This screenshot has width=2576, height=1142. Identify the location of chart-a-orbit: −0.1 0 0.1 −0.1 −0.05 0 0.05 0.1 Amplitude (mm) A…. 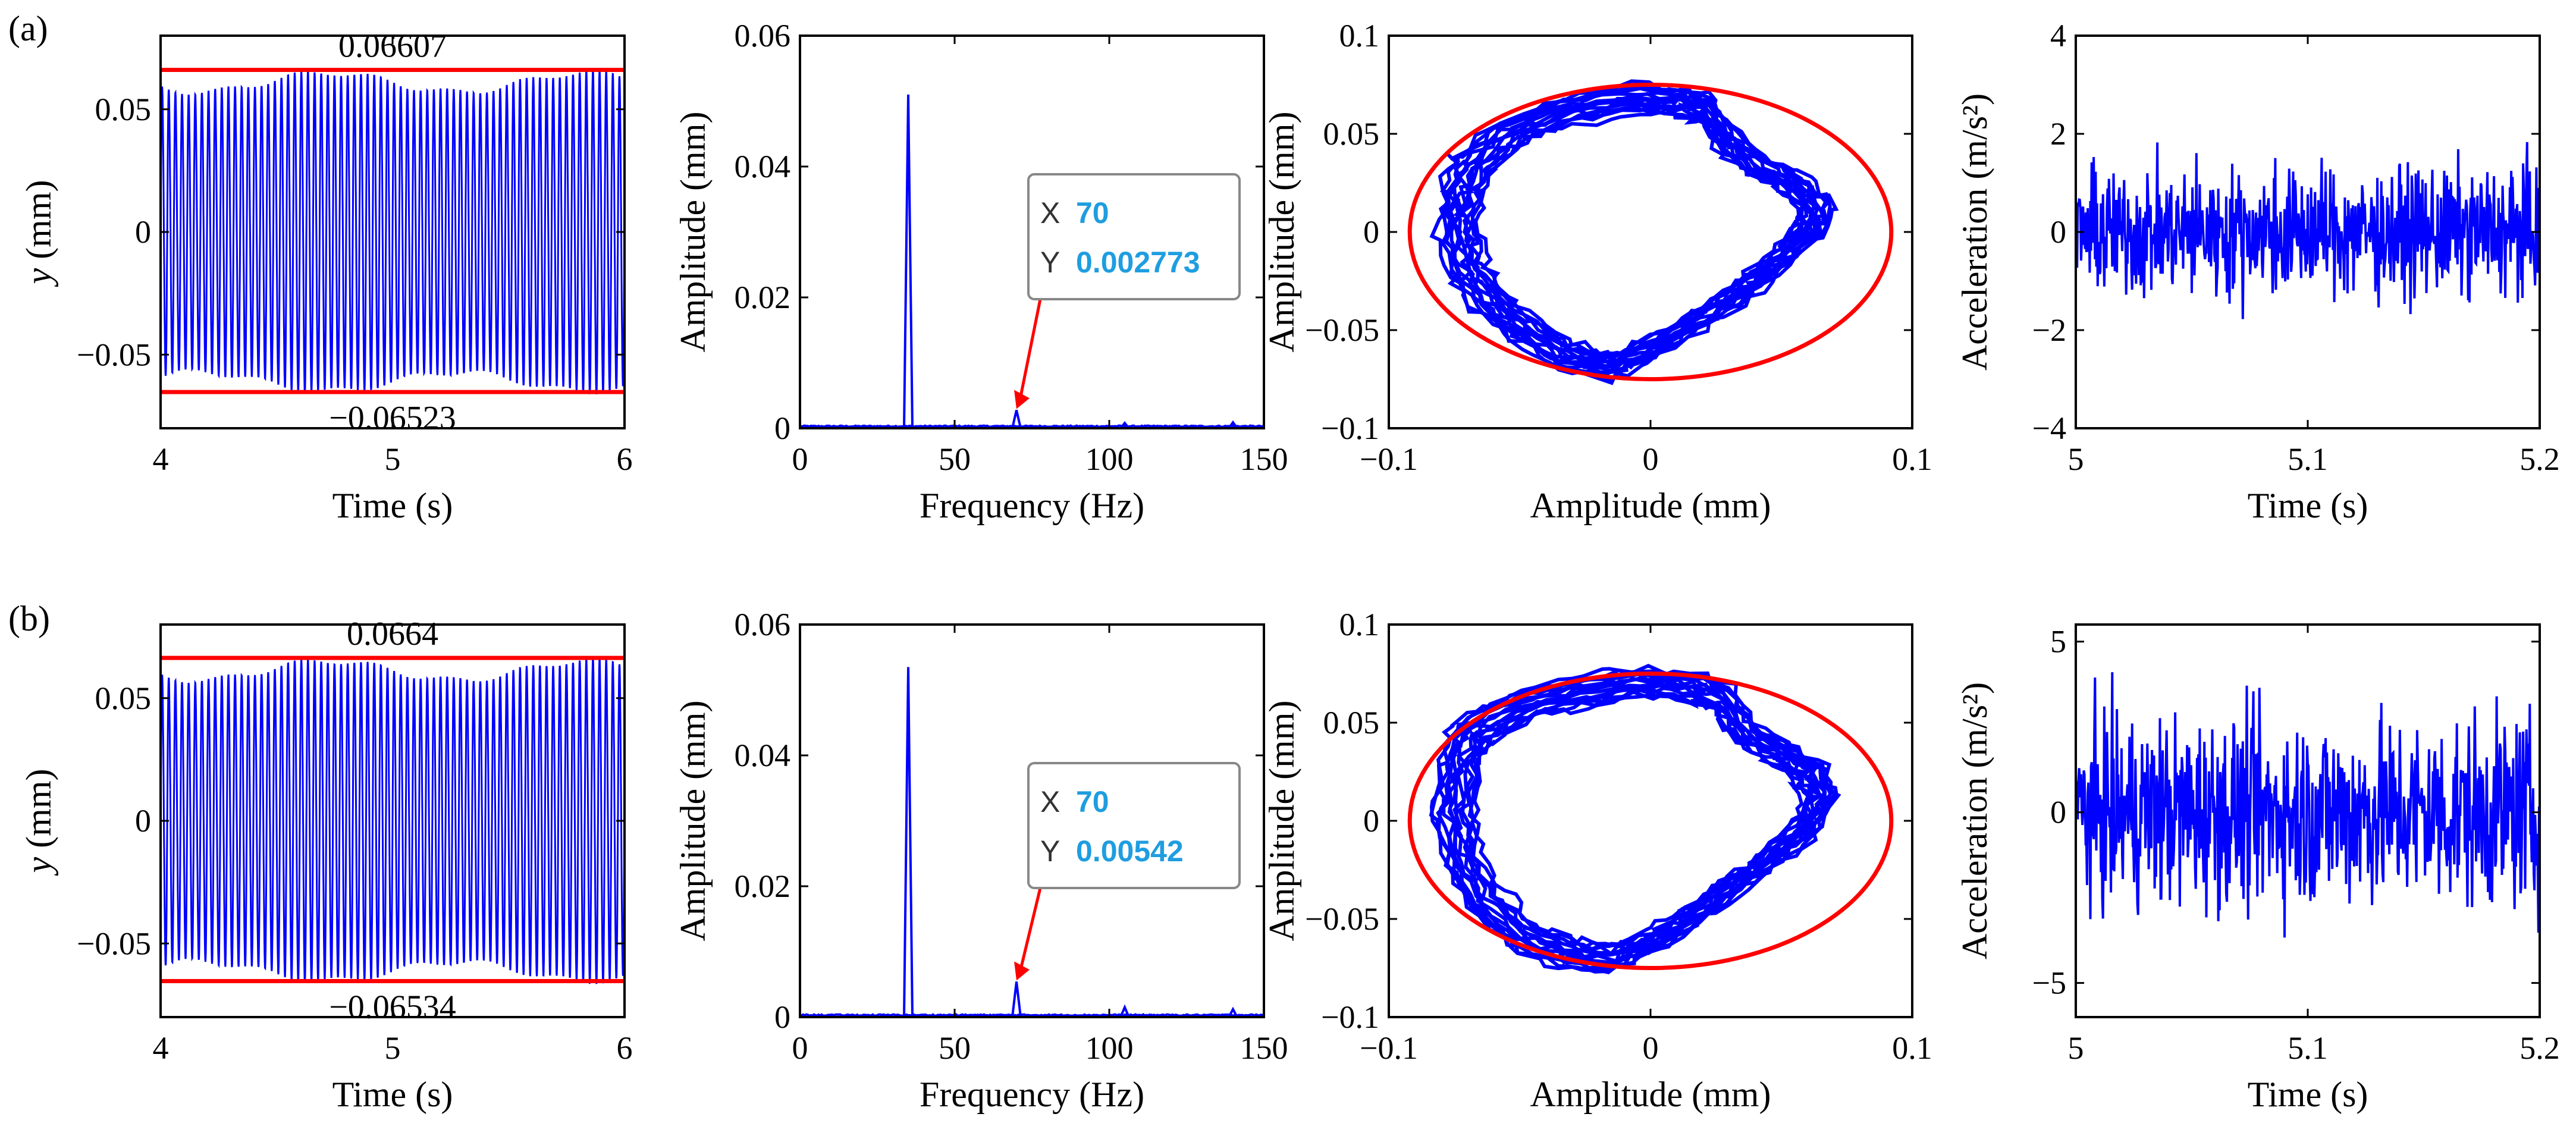
(1597, 271).